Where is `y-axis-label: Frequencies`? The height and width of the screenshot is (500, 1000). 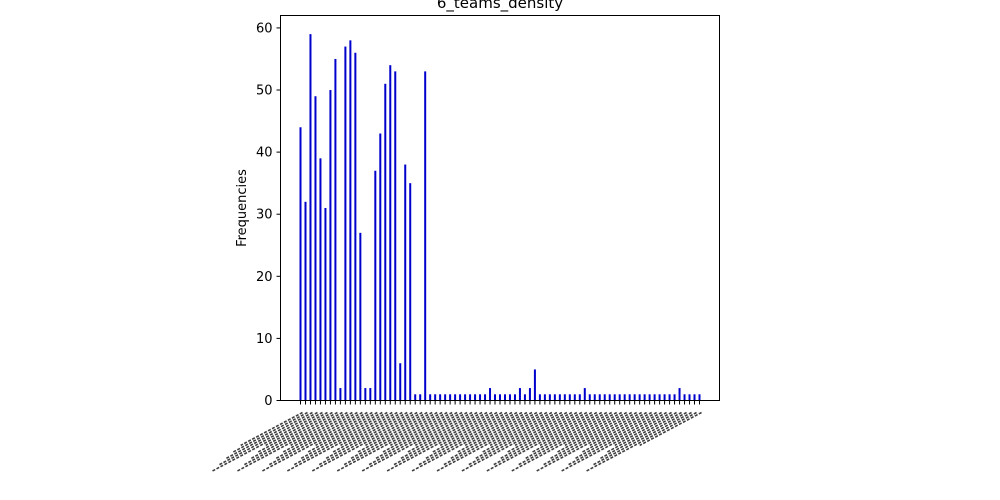 y-axis-label: Frequencies is located at coordinates (242, 208).